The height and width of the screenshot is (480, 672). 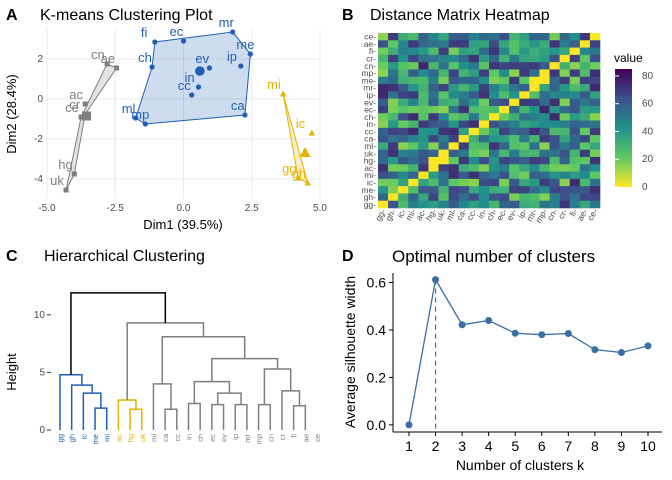 I want to click on leaf-label-hg: hg, so click(x=130, y=438).